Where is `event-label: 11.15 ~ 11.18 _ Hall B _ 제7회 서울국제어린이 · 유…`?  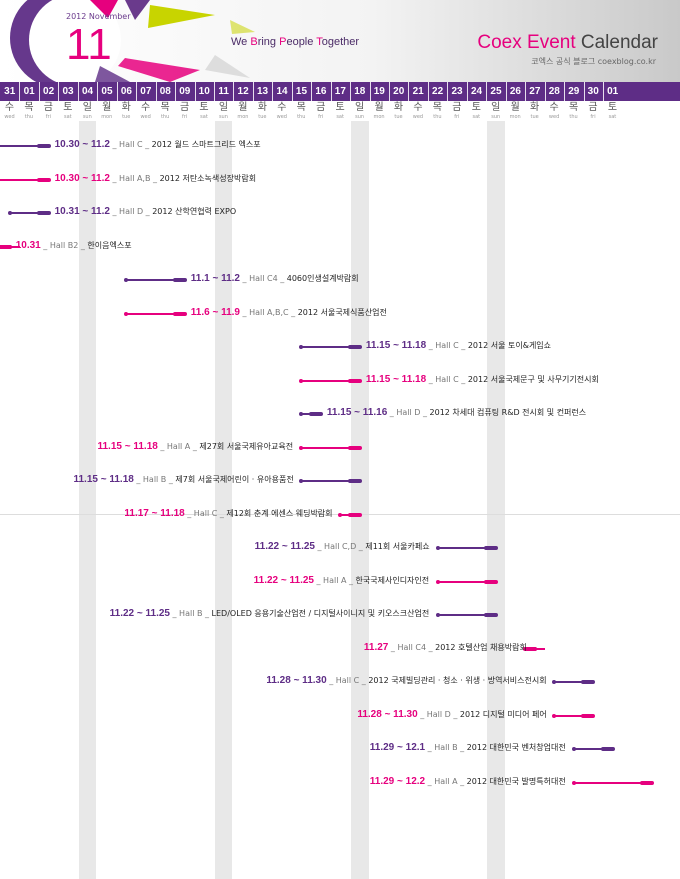
event-label: 11.15 ~ 11.18 _ Hall B _ 제7회 서울국제어린이 · 유… is located at coordinates (183, 480).